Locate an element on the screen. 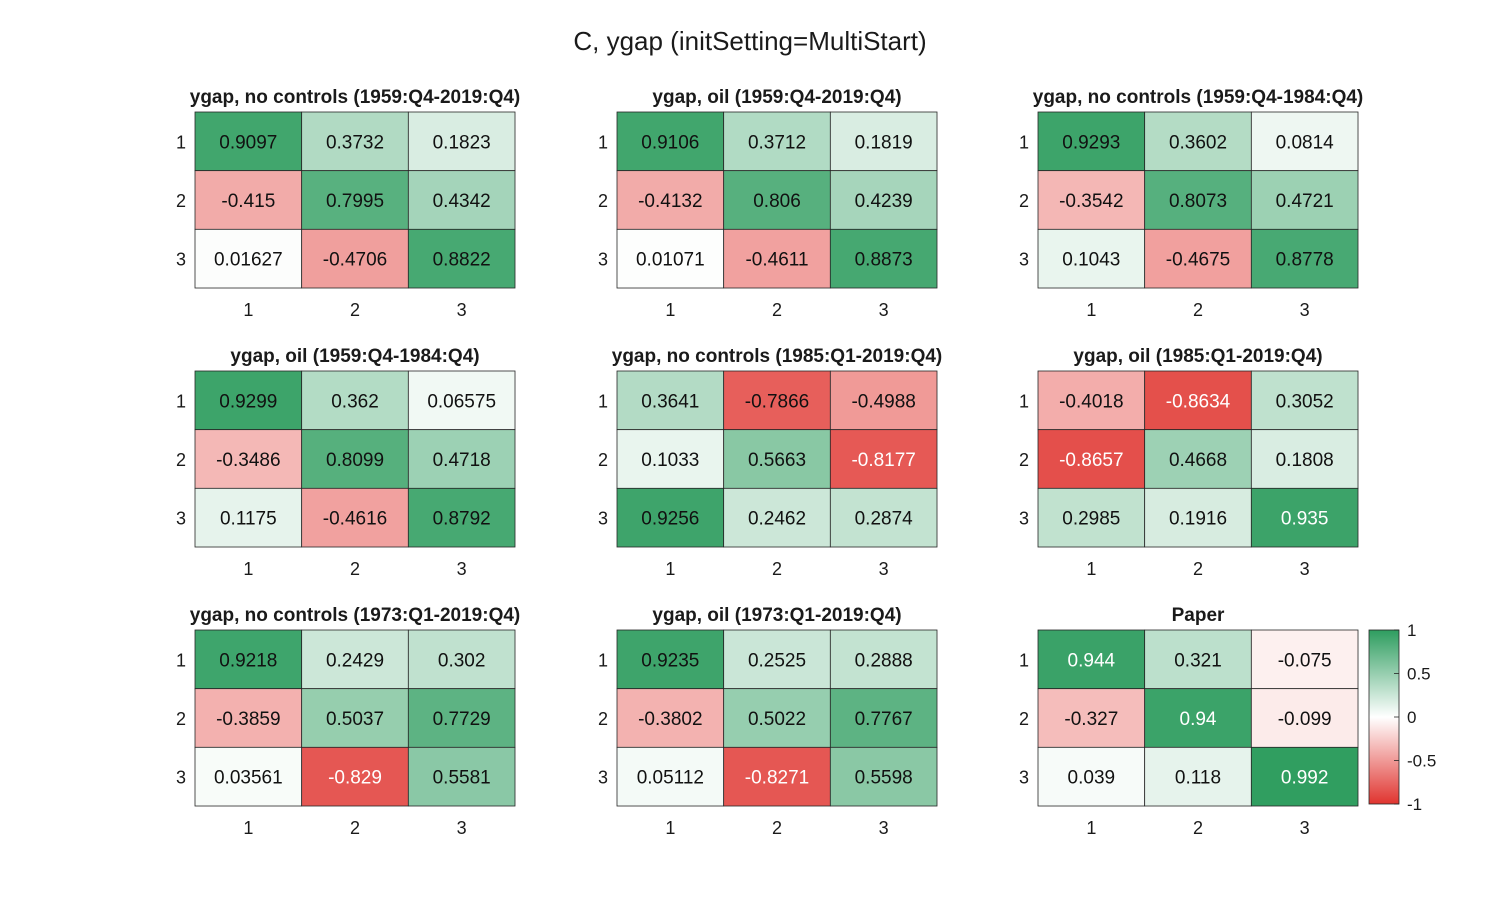 This screenshot has height=900, width=1500. panel-title: ygap, oil (1973:Q1-2019:Q4) is located at coordinates (776, 615).